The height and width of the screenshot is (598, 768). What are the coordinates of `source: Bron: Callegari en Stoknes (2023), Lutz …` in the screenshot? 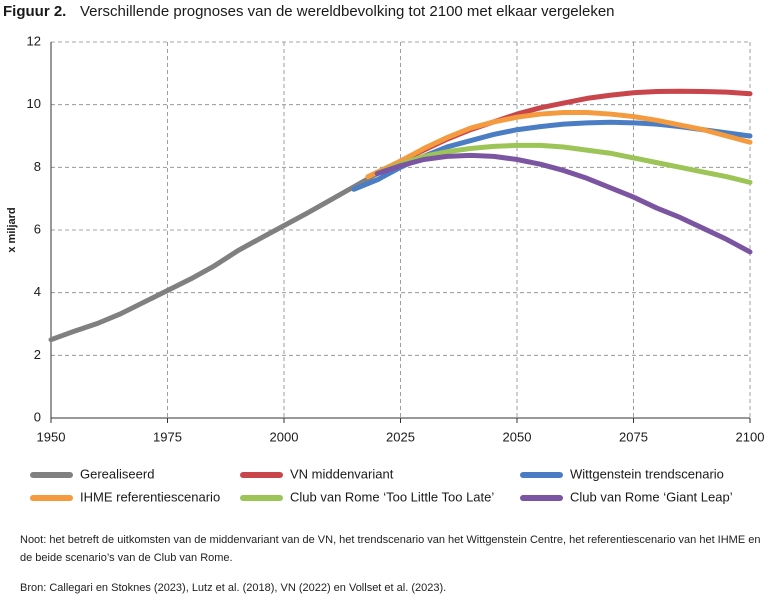 It's located at (233, 588).